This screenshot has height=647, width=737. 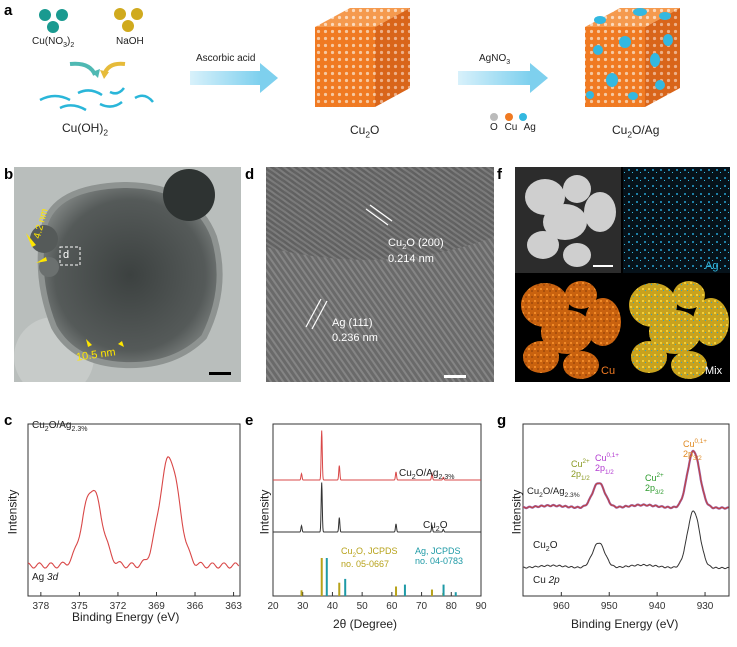 What do you see at coordinates (264, 512) in the screenshot?
I see `chart-e-ylabel: Intensity` at bounding box center [264, 512].